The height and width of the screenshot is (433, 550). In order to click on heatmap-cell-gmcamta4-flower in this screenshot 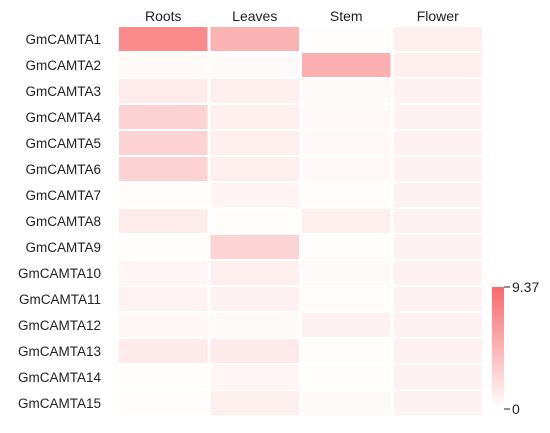, I will do `click(437, 117)`.